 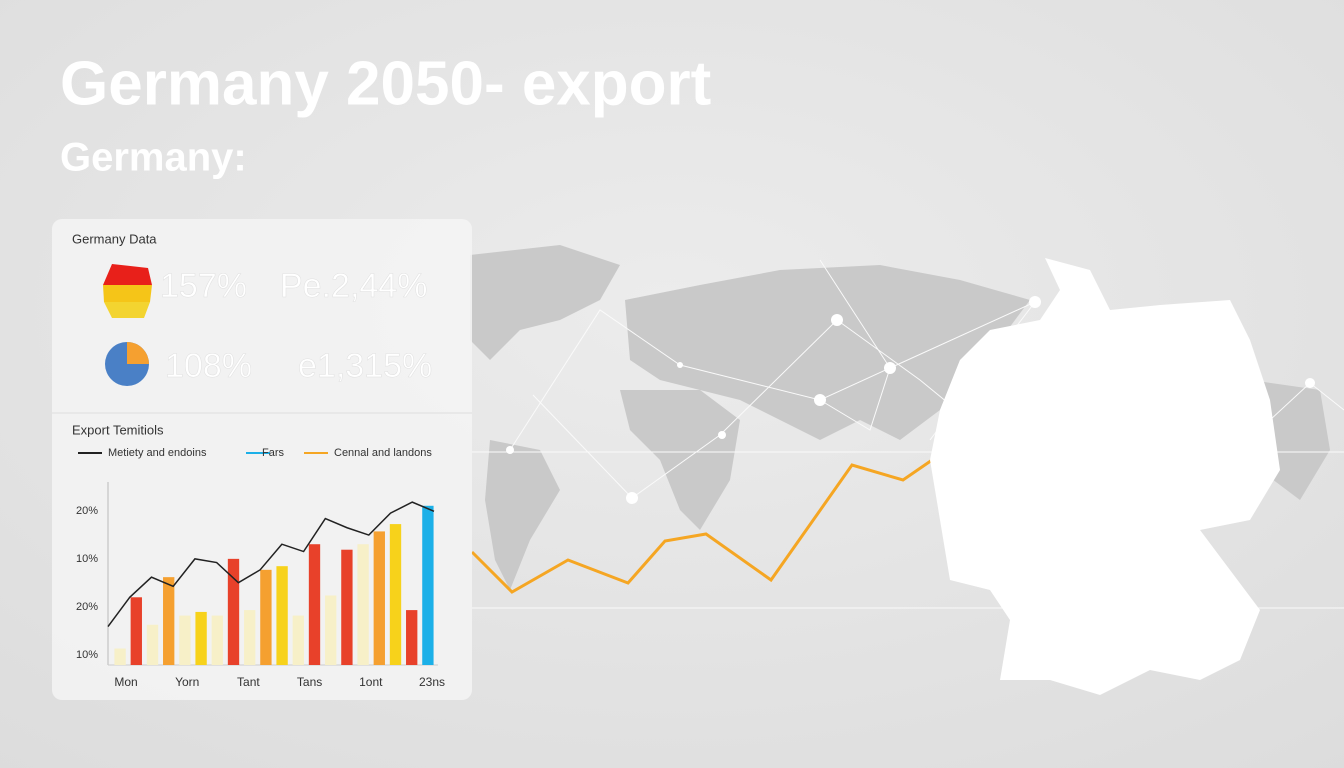 What do you see at coordinates (125, 682) in the screenshot?
I see `x-tick-label: Mon` at bounding box center [125, 682].